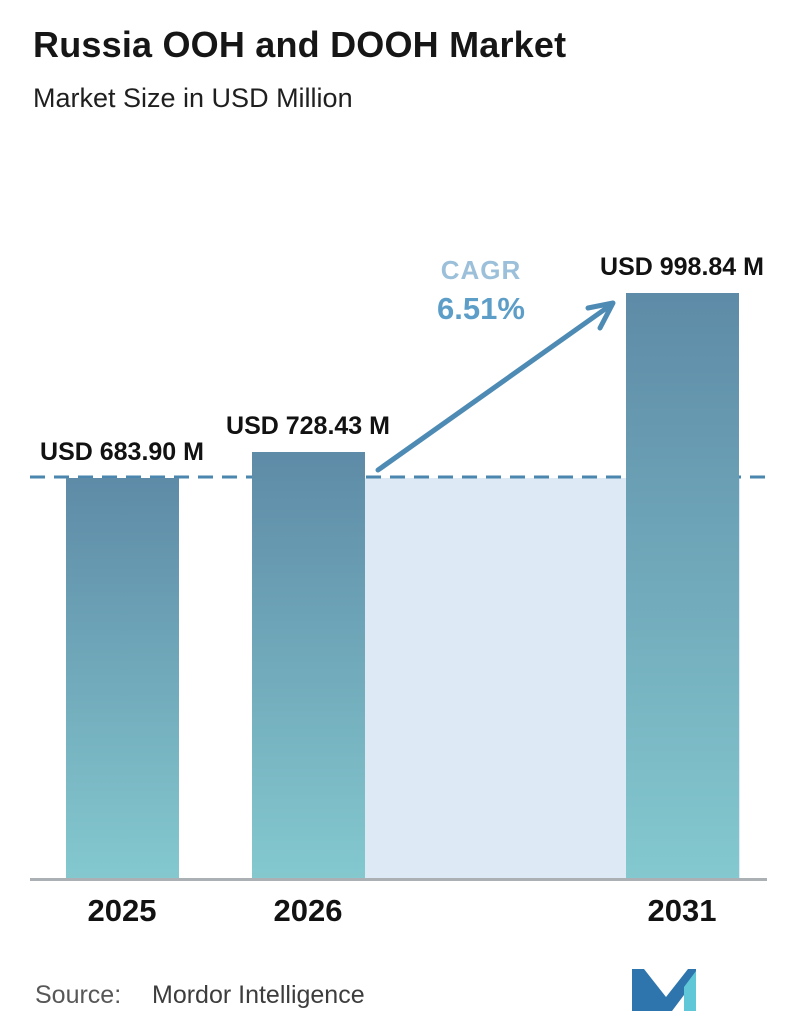  What do you see at coordinates (308, 666) in the screenshot?
I see `bar-2026` at bounding box center [308, 666].